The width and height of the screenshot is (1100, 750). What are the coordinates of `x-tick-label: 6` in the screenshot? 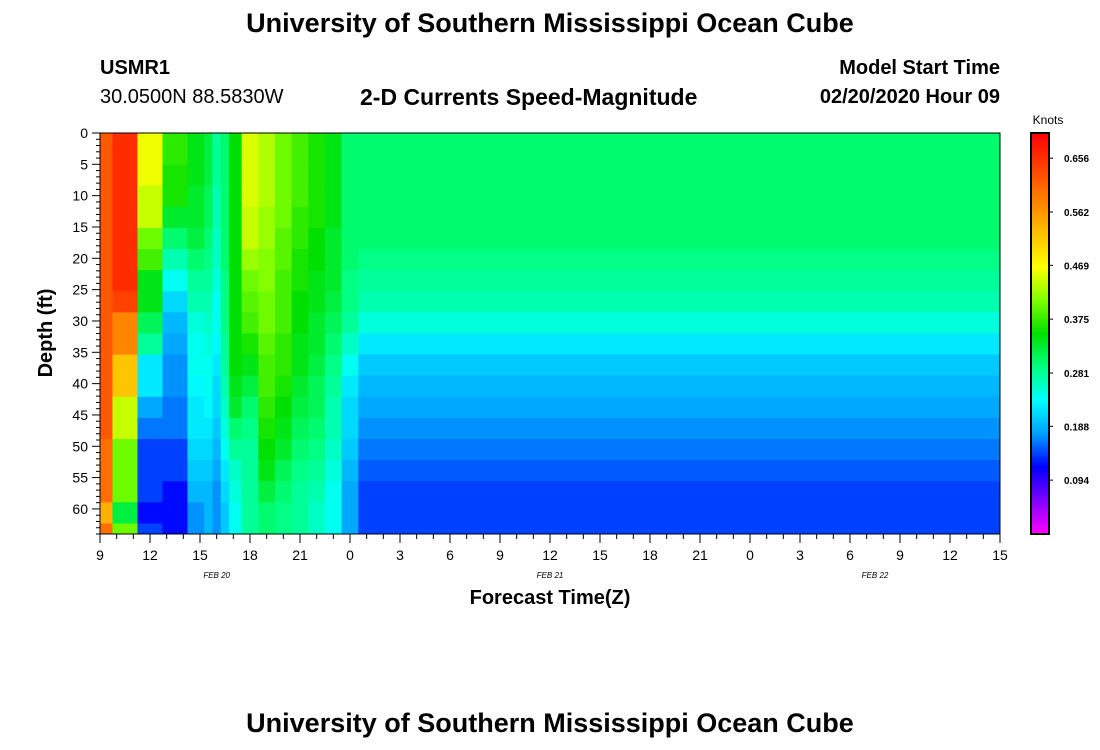 It's located at (850, 555).